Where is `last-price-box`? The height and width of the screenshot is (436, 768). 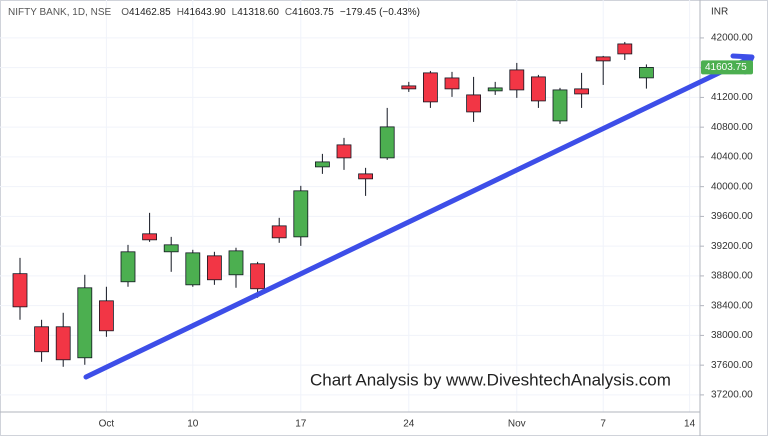
last-price-box is located at coordinates (727, 67).